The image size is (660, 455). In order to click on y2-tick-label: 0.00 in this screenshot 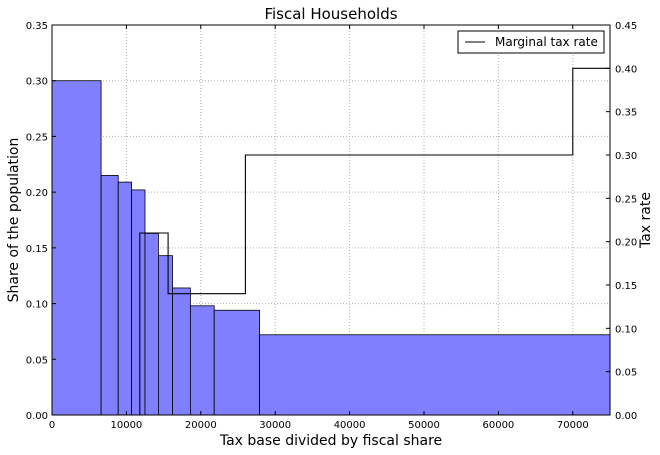, I will do `click(626, 416)`.